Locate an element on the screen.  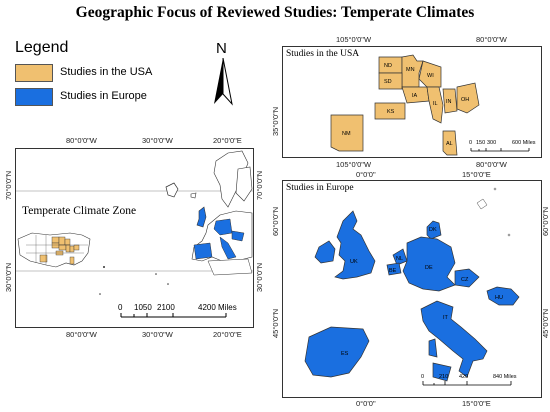
usa-scale-label-0: 0 is located at coordinates (471, 143).